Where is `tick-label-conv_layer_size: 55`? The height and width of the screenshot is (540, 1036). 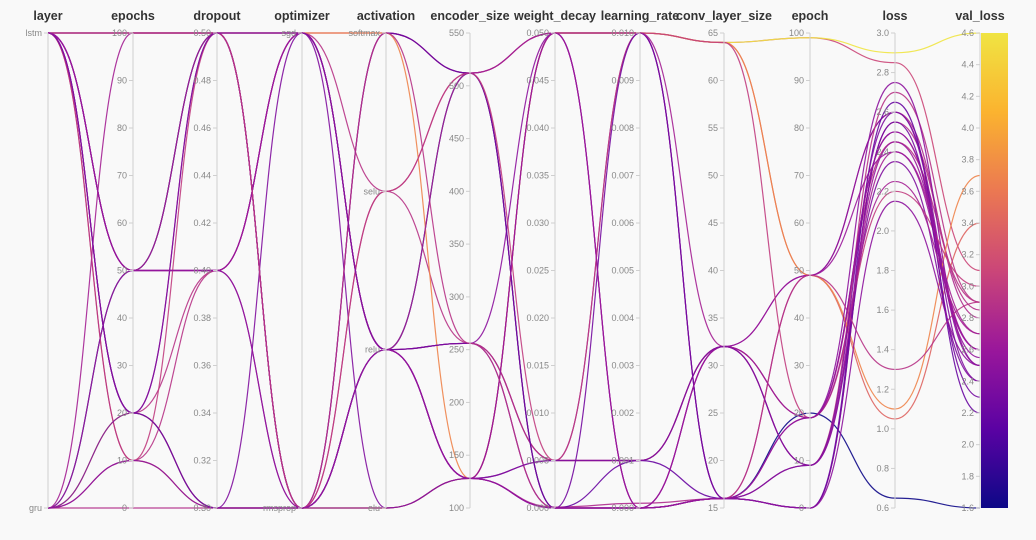 tick-label-conv_layer_size: 55 is located at coordinates (713, 128).